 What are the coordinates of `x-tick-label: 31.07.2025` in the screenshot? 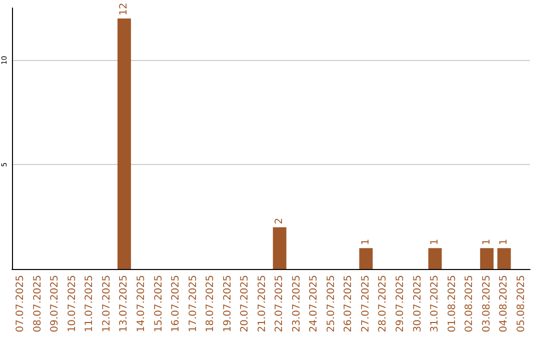 It's located at (435, 303).